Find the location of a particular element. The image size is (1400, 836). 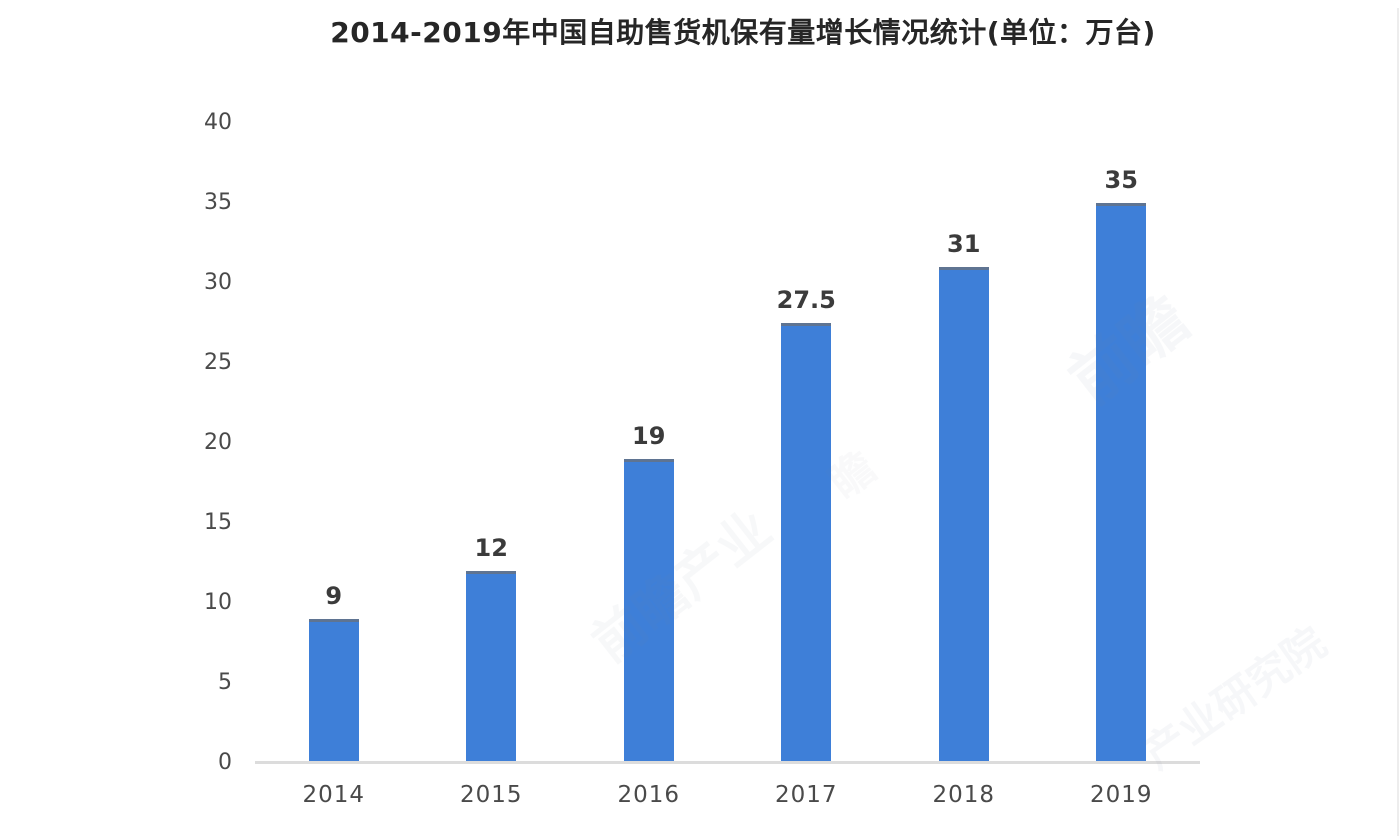

bar-2018 is located at coordinates (963, 515).